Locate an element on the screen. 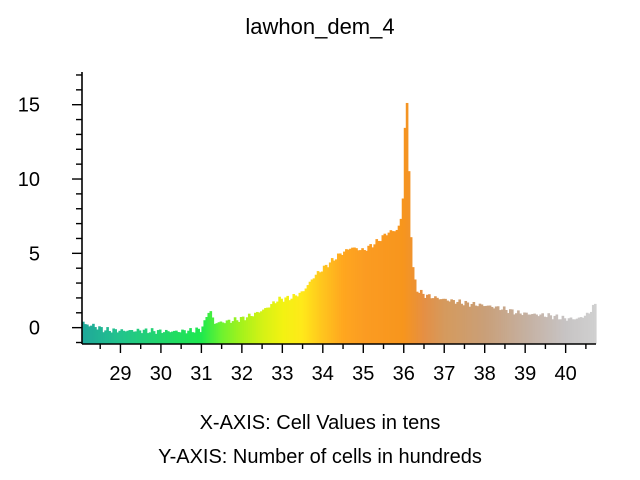 This screenshot has height=480, width=640. x-tick-label: 32 is located at coordinates (242, 374).